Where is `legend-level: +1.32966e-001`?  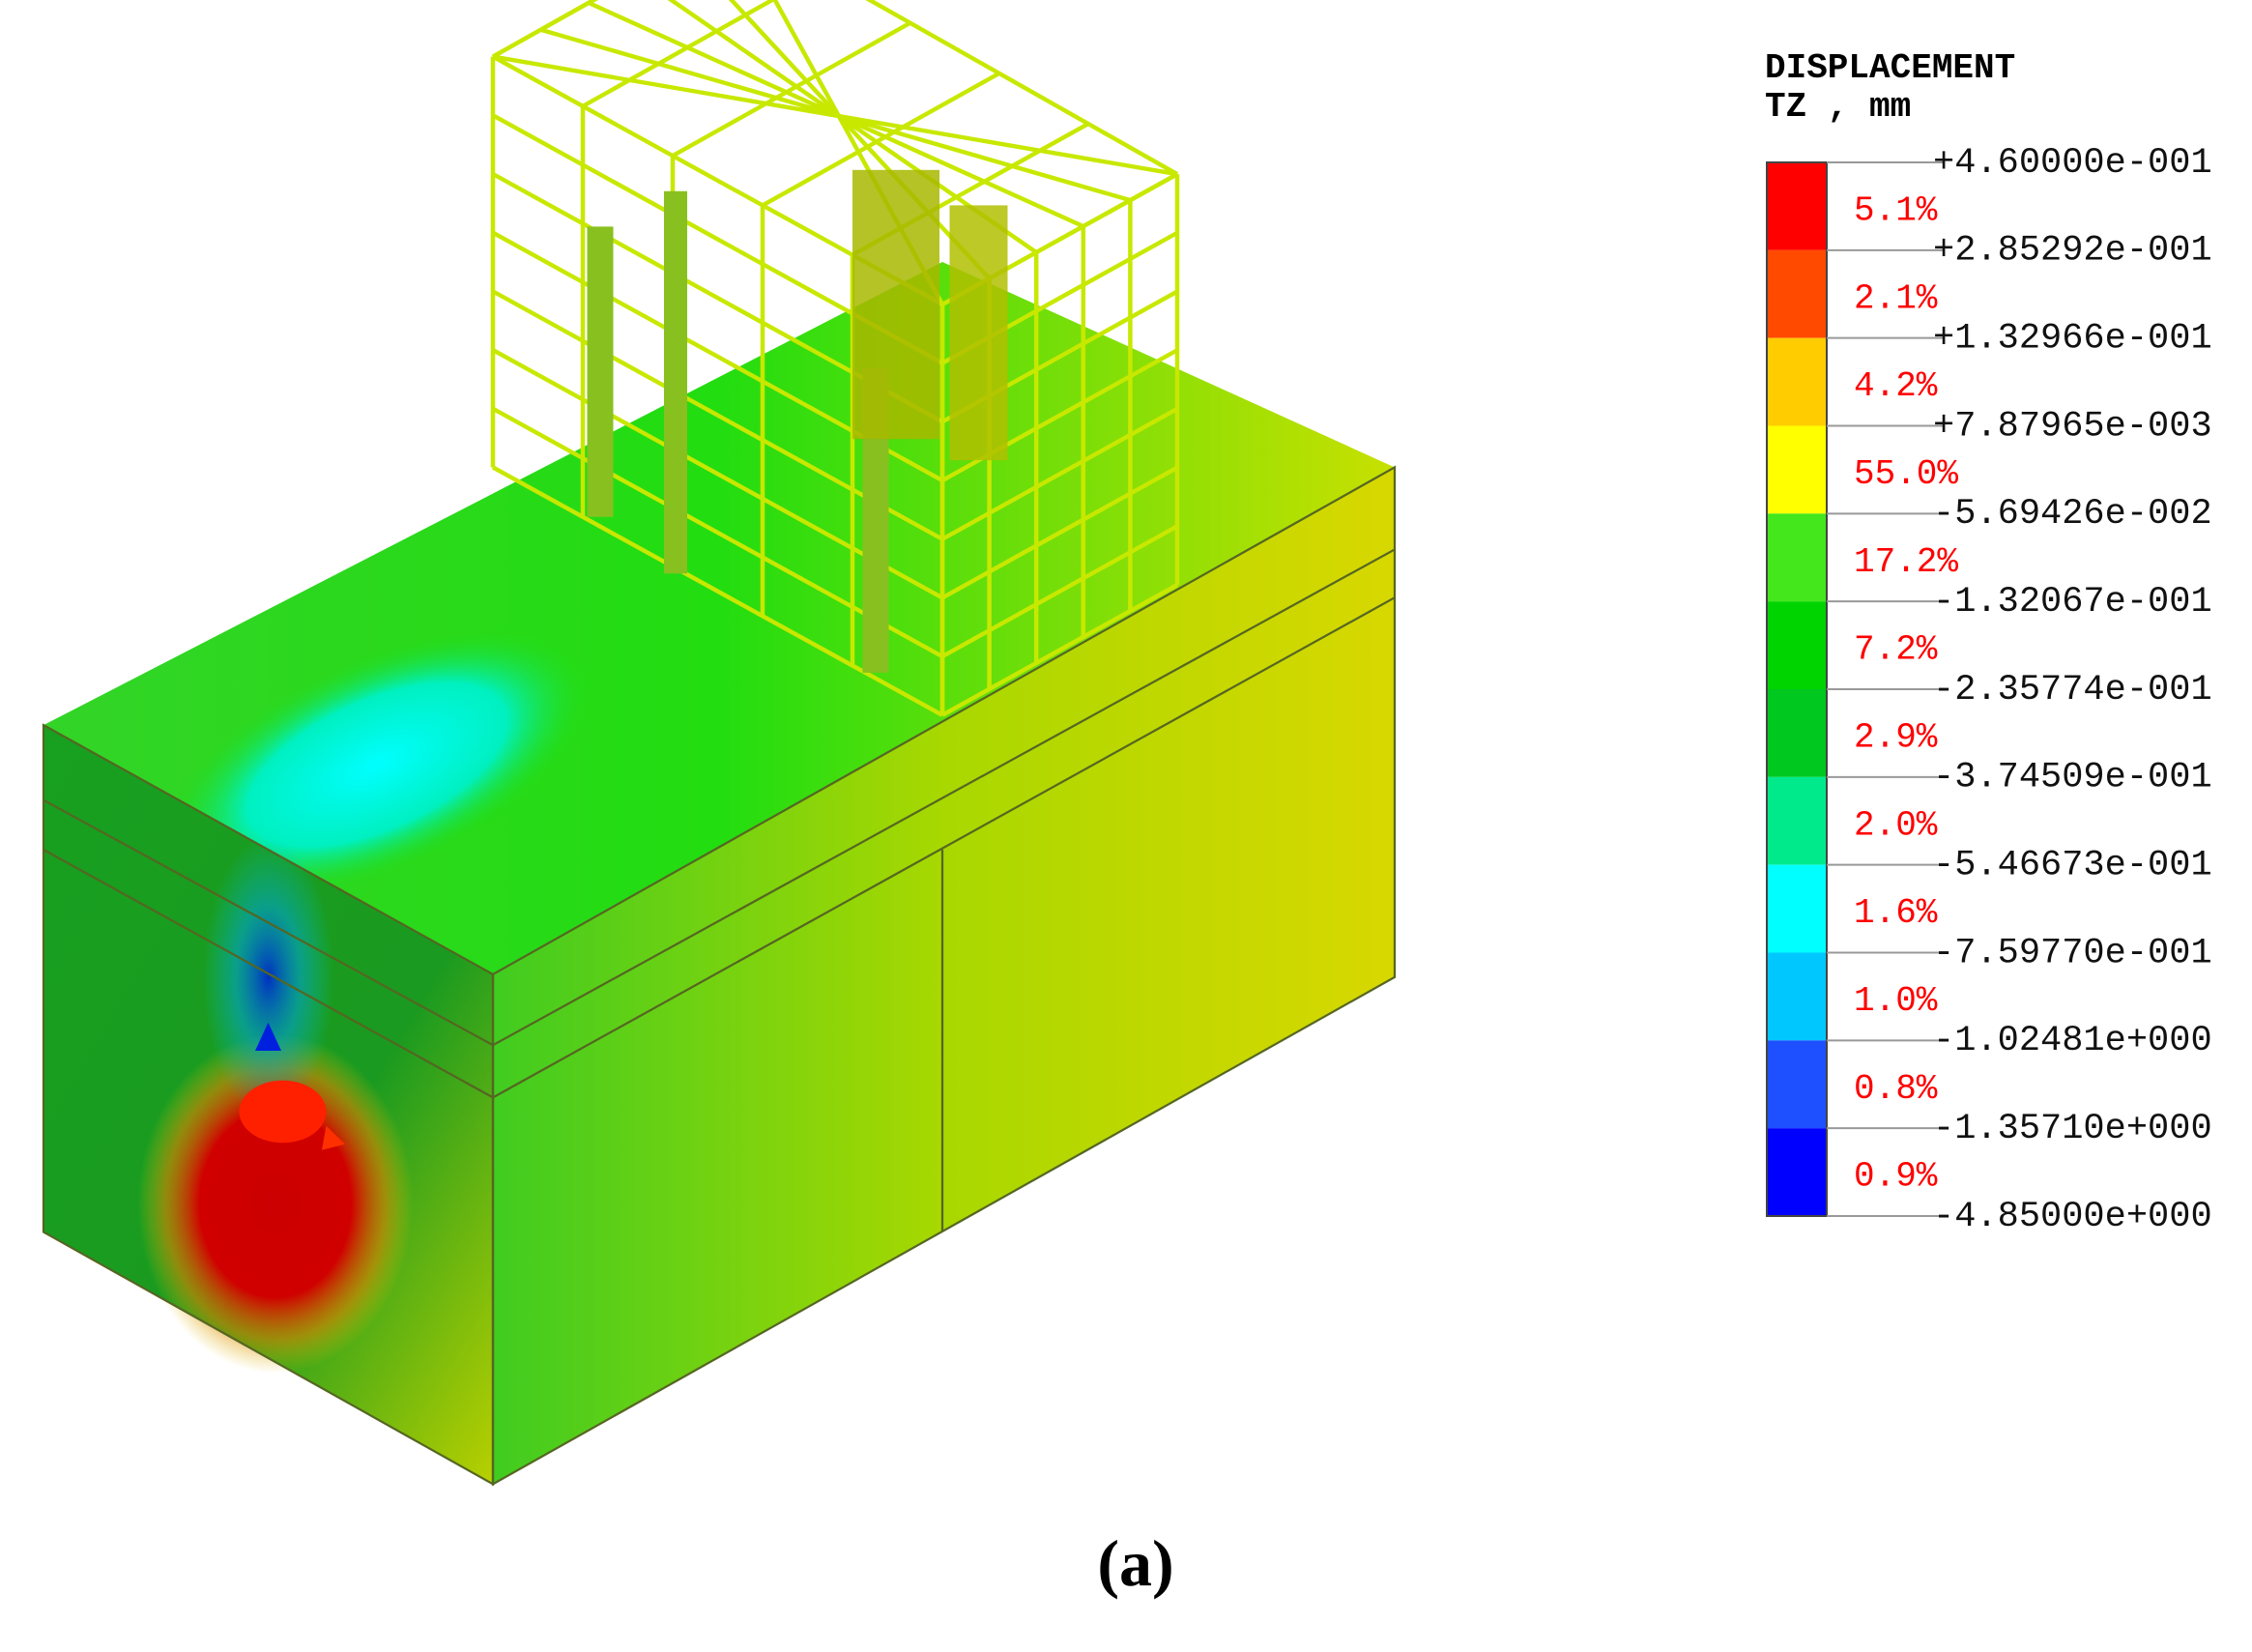 legend-level: +1.32966e-001 is located at coordinates (2072, 338).